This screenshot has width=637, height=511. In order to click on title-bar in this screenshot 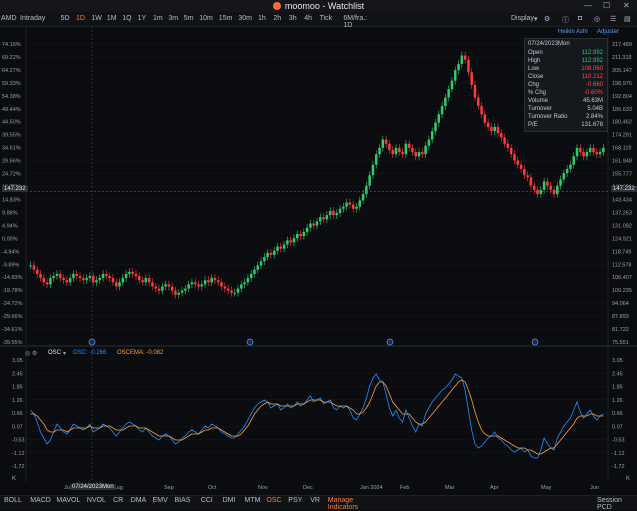, I will do `click(318, 6)`.